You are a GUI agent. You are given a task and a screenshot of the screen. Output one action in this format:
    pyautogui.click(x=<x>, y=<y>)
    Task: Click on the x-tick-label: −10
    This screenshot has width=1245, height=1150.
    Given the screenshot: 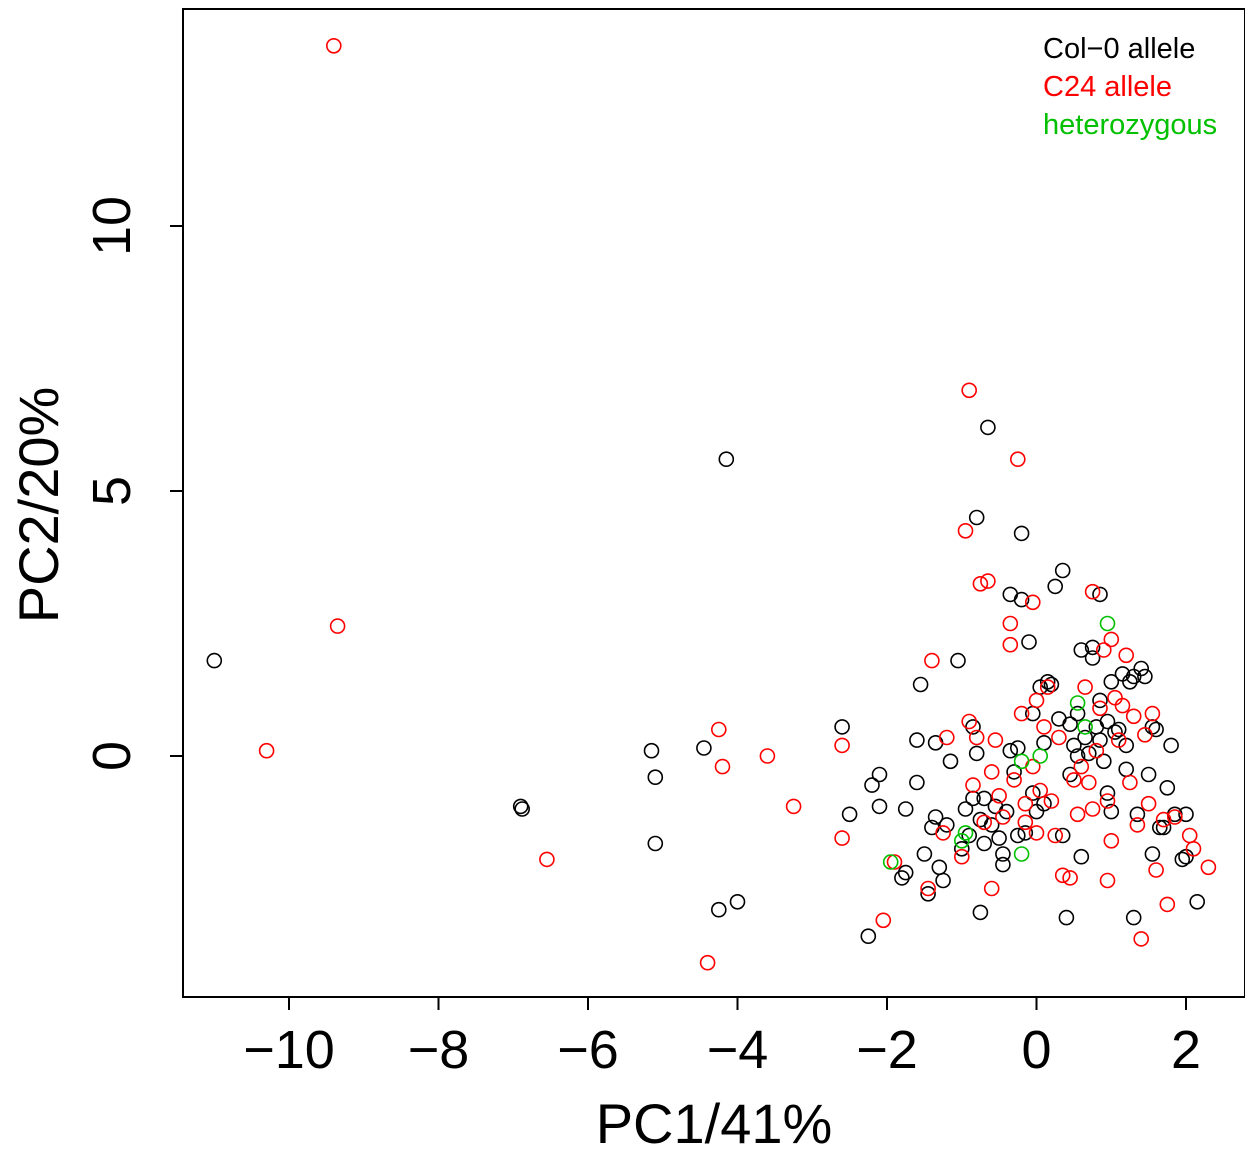 What is the action you would take?
    pyautogui.click(x=289, y=1050)
    